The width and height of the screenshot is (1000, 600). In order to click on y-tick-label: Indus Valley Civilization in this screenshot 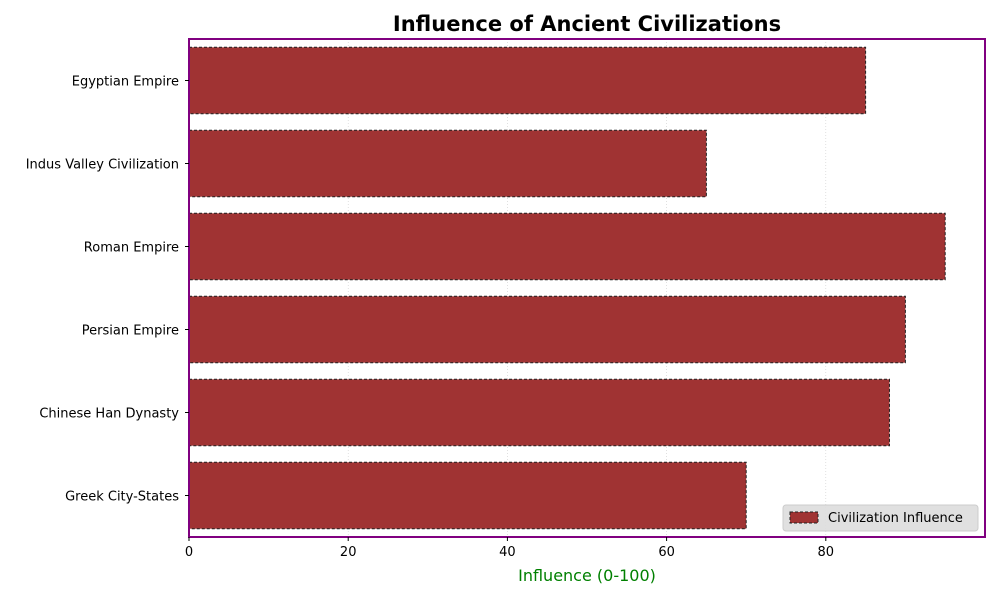, I will do `click(102, 165)`.